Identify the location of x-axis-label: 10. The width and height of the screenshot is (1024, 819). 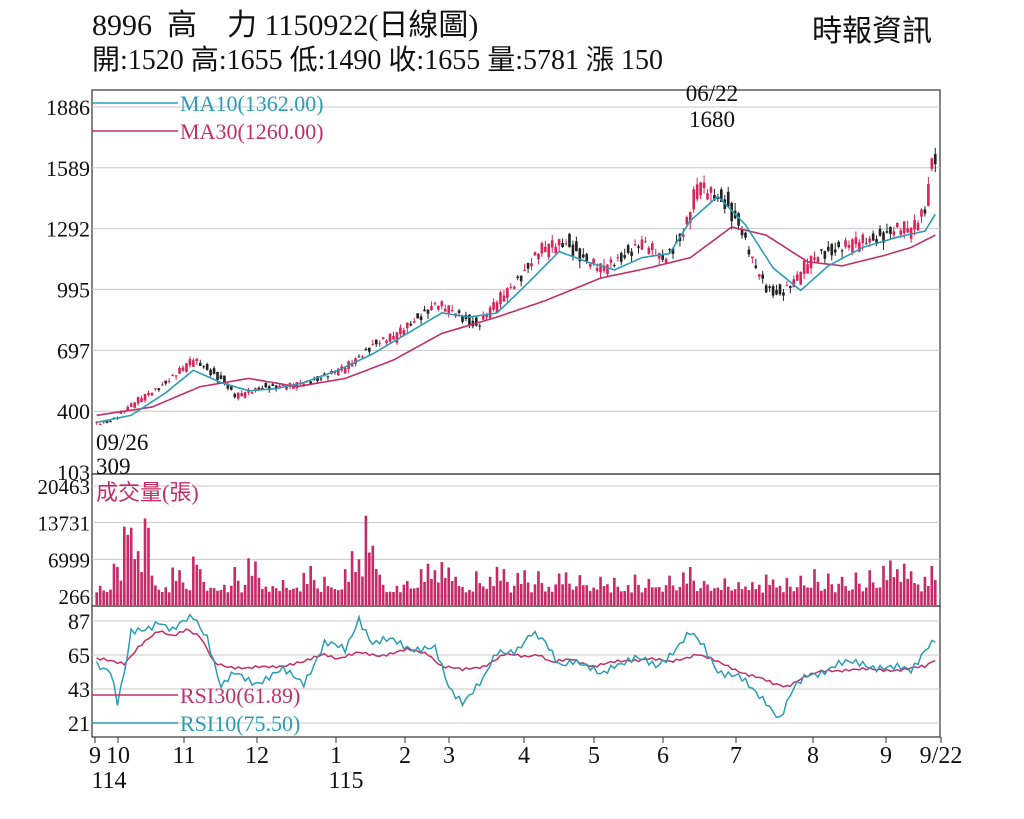
(118, 756).